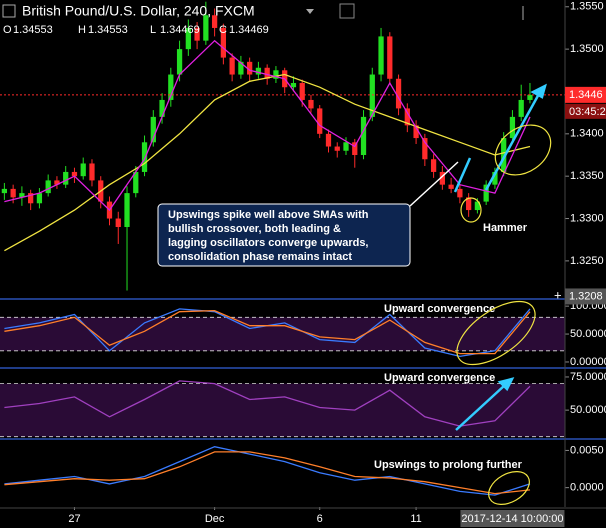 The width and height of the screenshot is (606, 528). I want to click on countdown: 03:45:22, so click(587, 112).